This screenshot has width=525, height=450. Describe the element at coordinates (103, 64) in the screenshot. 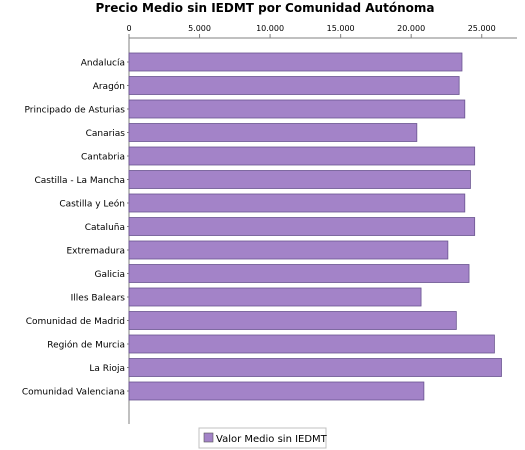

I see `category-label: Andalucía` at that location.